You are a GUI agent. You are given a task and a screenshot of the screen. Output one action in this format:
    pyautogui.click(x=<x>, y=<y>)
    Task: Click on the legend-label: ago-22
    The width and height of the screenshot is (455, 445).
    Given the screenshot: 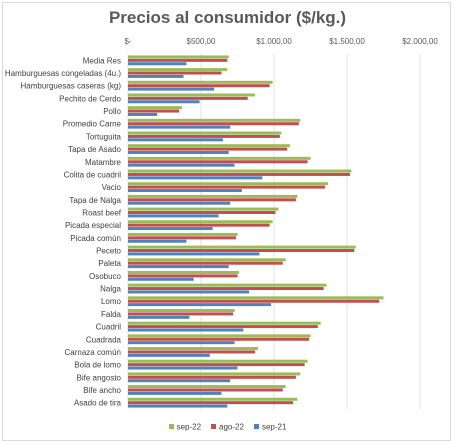 What is the action you would take?
    pyautogui.click(x=231, y=427)
    